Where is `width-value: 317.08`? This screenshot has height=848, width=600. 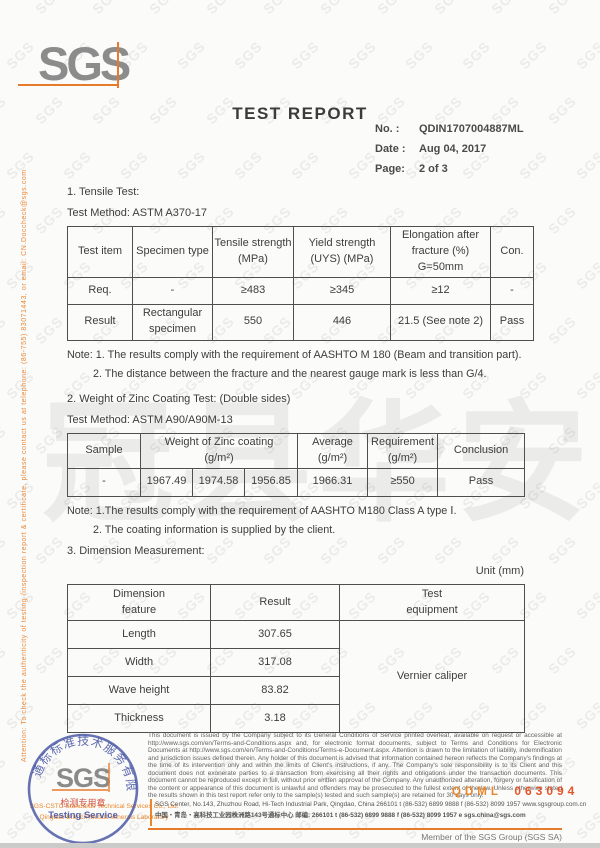 width-value: 317.08 is located at coordinates (275, 662).